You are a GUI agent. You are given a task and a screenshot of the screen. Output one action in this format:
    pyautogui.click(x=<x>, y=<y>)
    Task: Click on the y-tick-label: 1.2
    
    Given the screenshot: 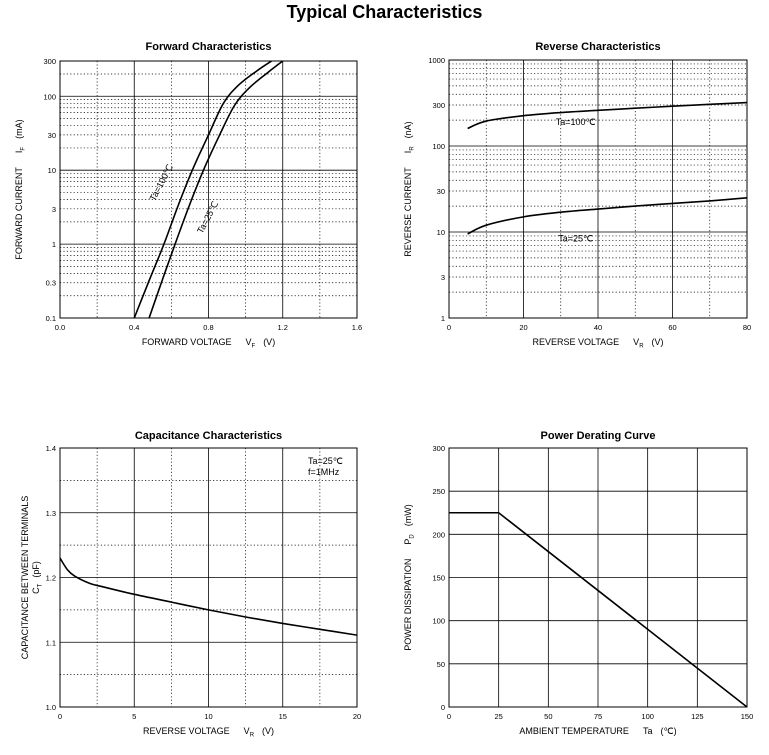 What is the action you would take?
    pyautogui.click(x=51, y=578)
    